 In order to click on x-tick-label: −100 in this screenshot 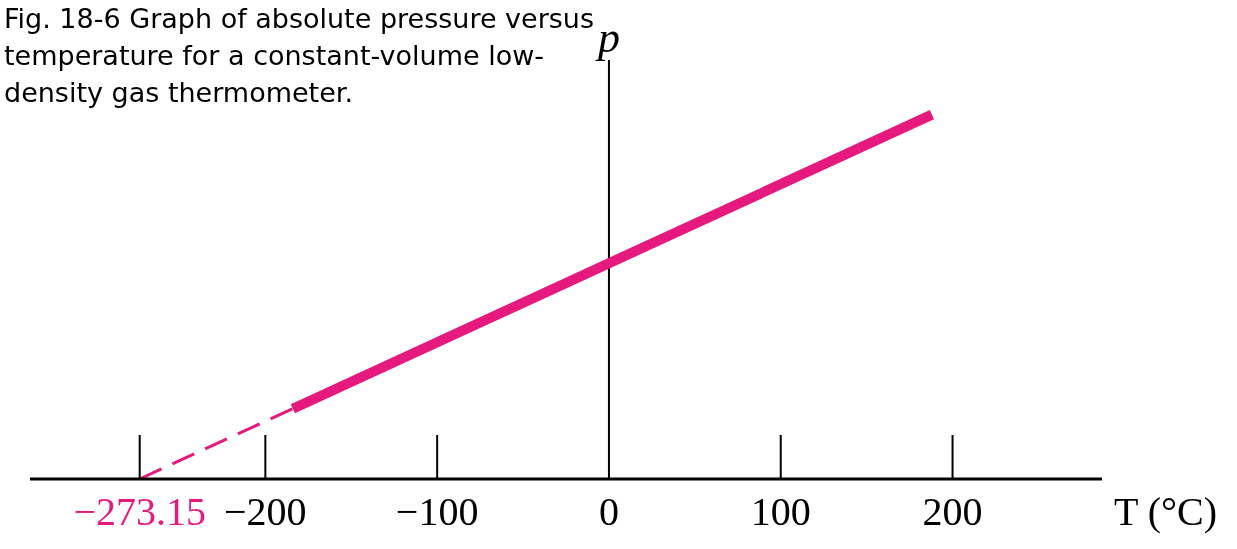, I will do `click(437, 511)`.